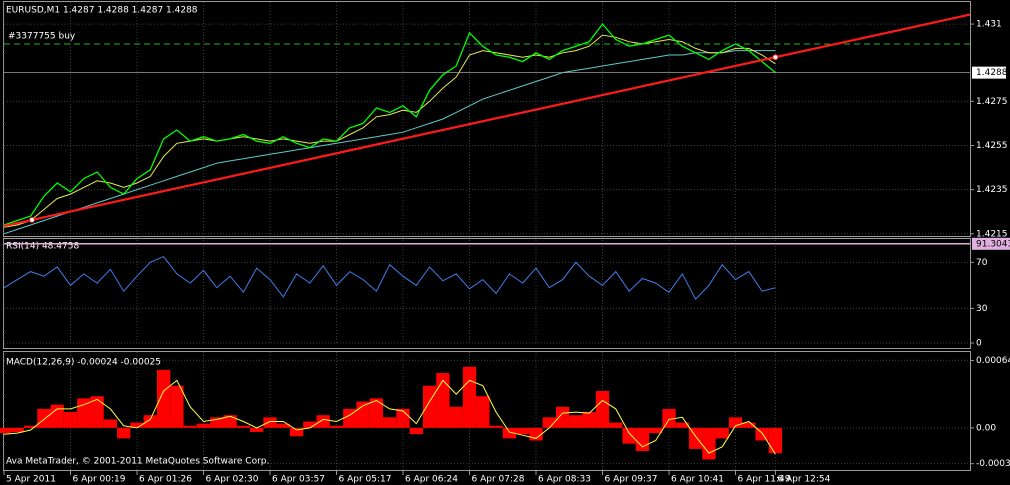 This screenshot has width=1010, height=485. Describe the element at coordinates (232, 480) in the screenshot. I see `x-tick-label: 6 Apr 02:30` at that location.